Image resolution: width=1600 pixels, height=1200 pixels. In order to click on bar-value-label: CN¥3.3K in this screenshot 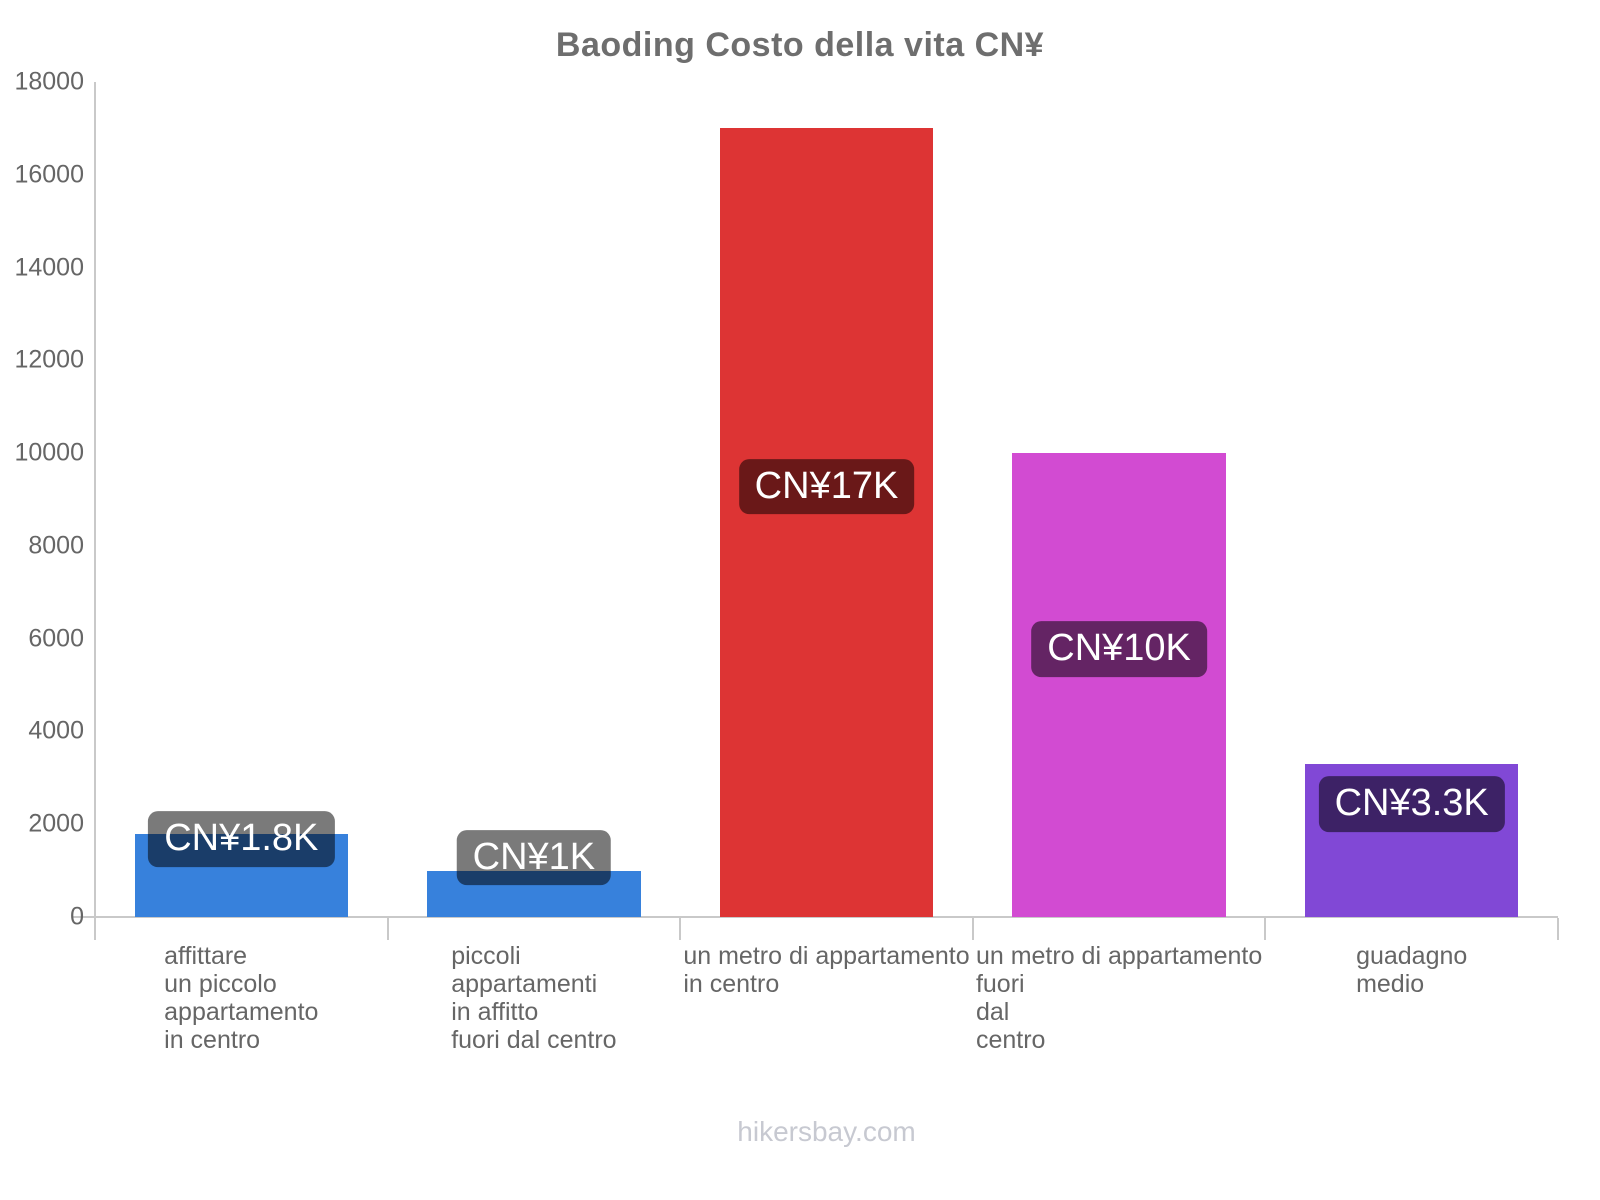, I will do `click(1411, 804)`.